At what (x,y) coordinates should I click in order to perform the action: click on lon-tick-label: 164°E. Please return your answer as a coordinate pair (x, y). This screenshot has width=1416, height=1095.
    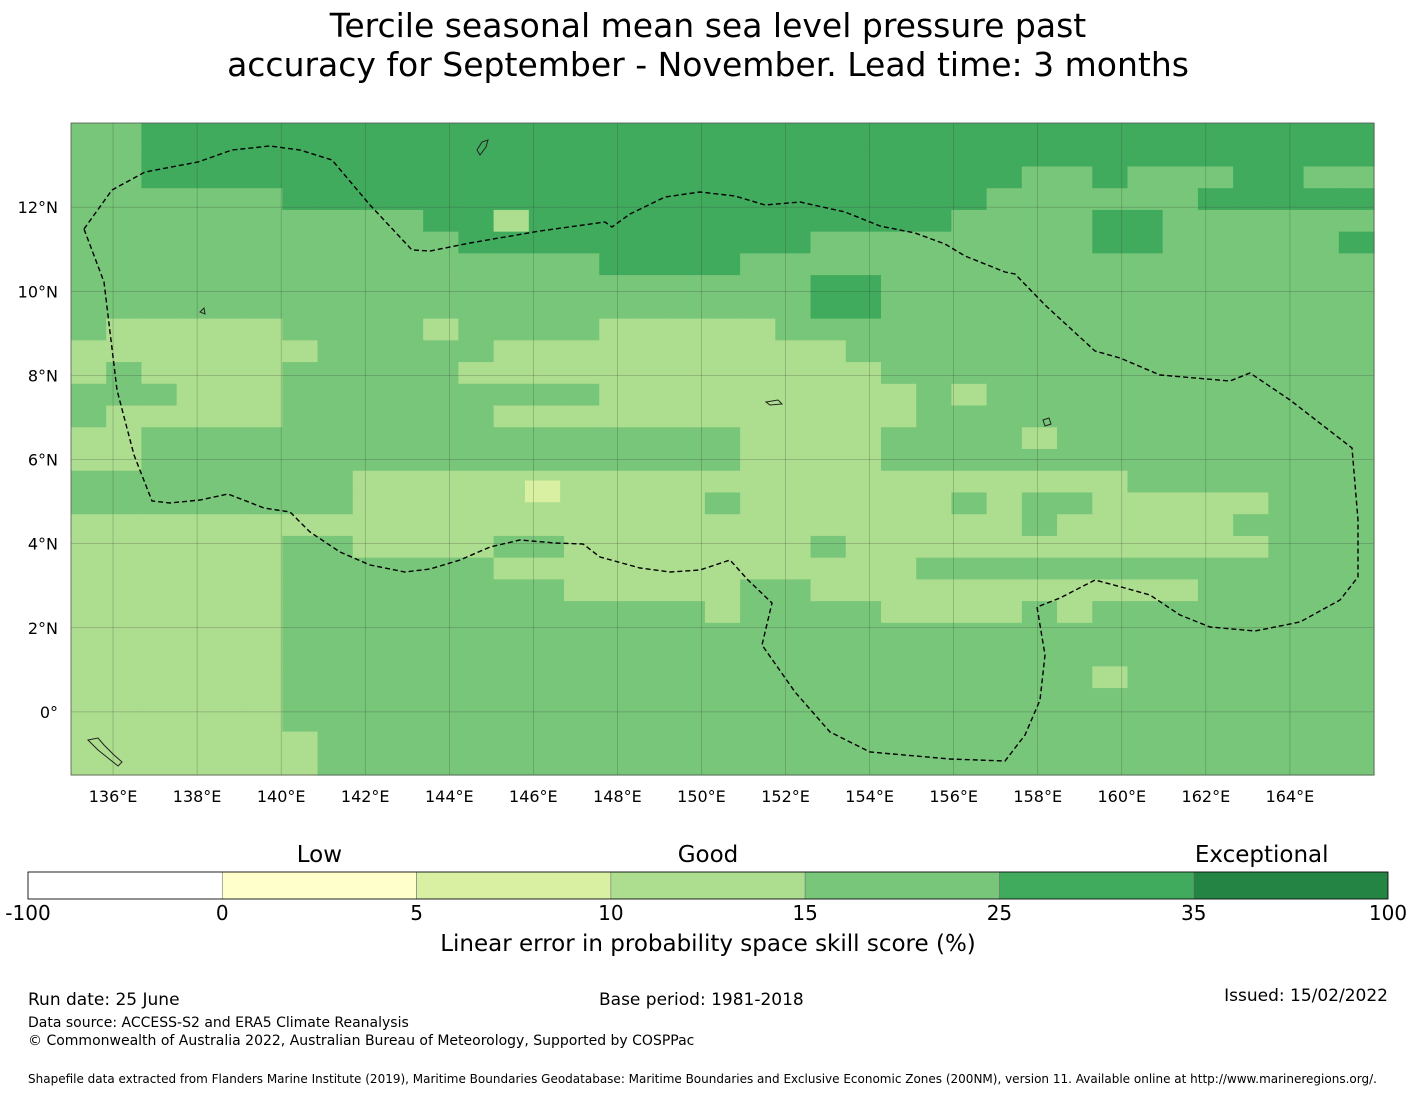
    Looking at the image, I should click on (1290, 796).